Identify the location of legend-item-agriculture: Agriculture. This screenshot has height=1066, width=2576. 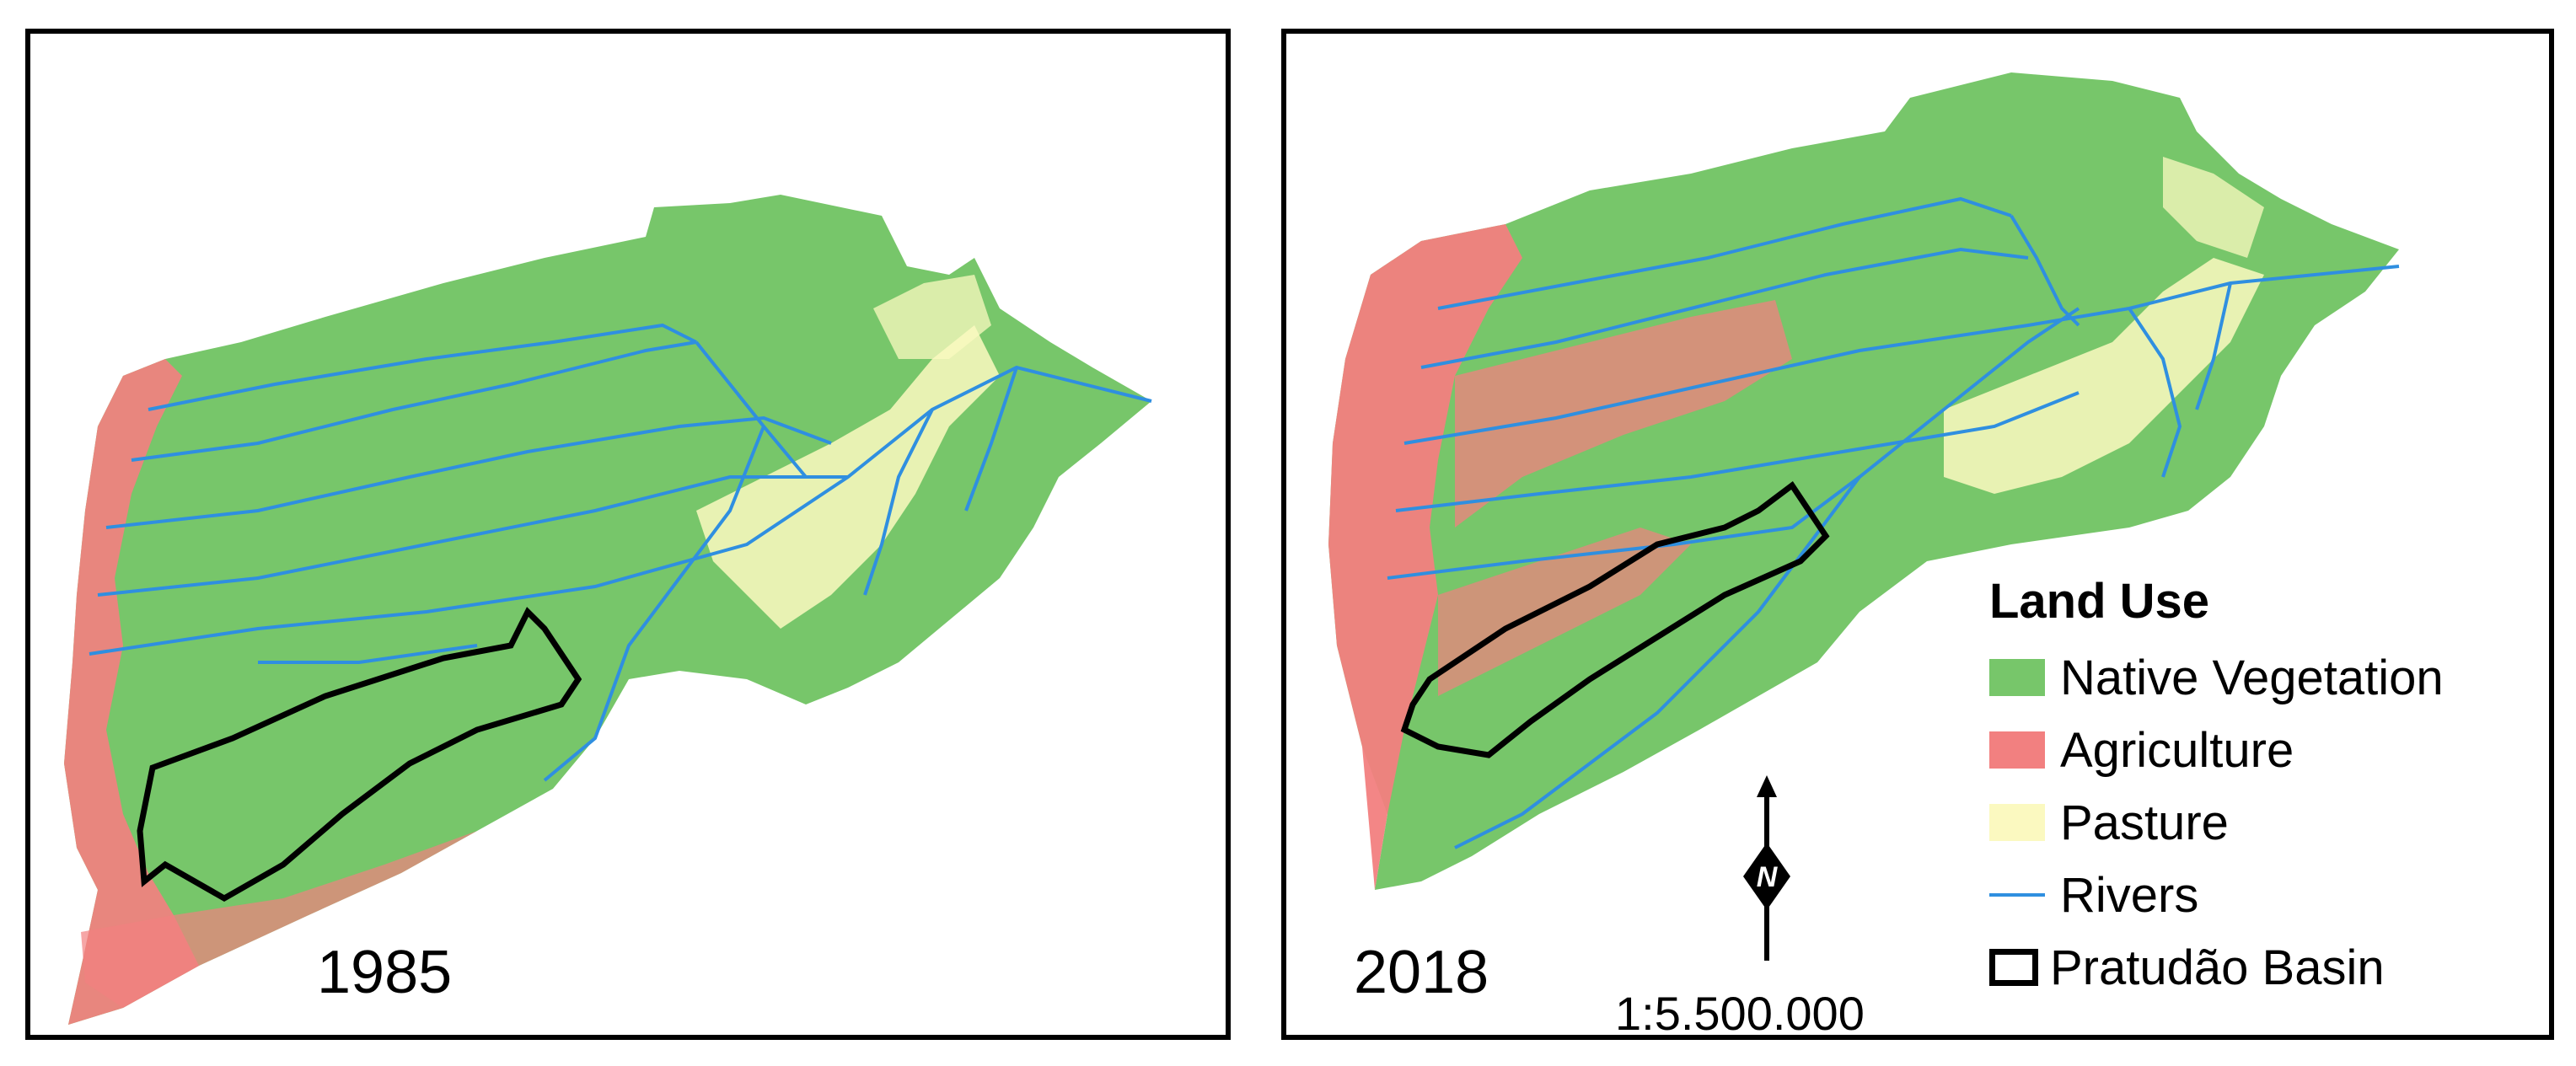
(2216, 750).